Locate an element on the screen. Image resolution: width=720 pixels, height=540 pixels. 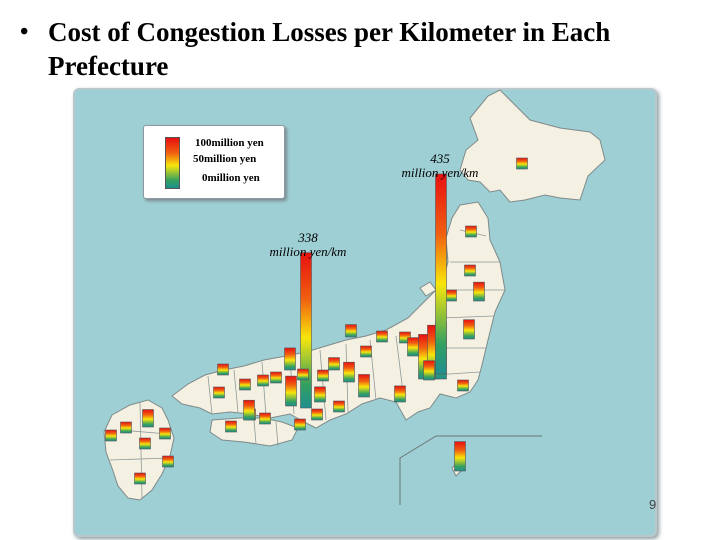
annotation-second: 338 million yen/km is located at coordinates (308, 245).